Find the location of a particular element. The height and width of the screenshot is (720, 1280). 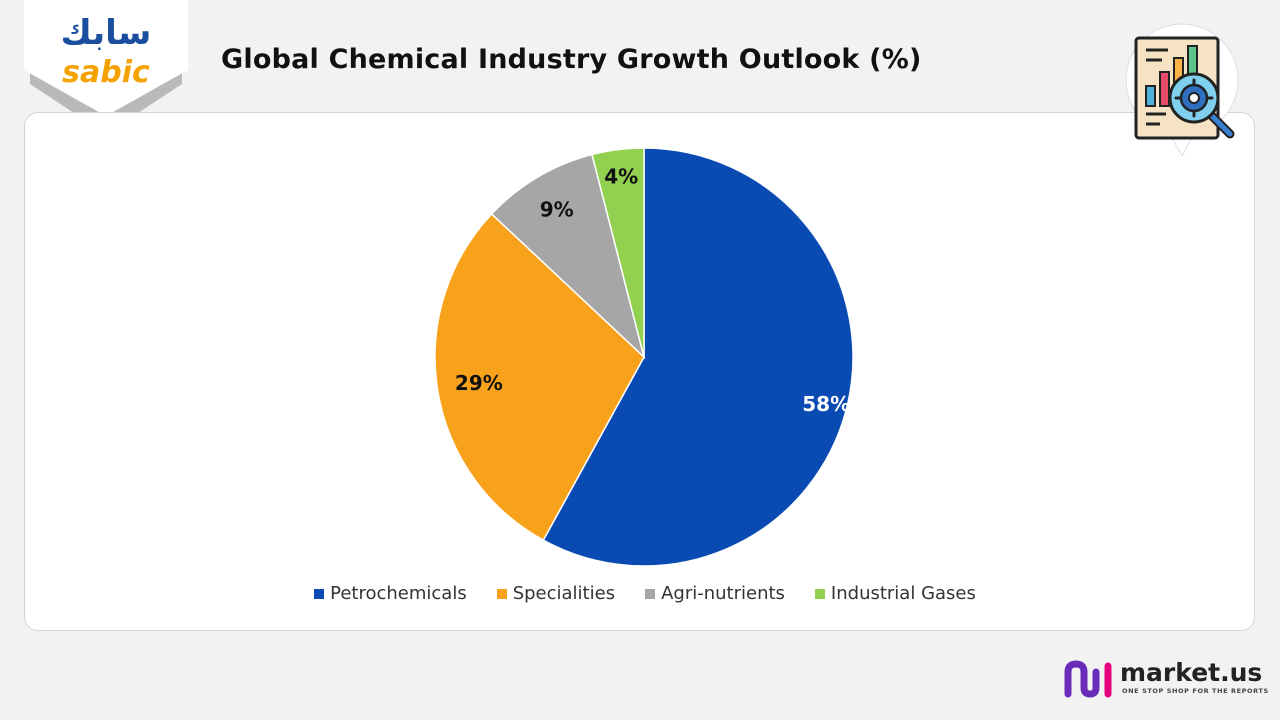

pie-slice-agri-nutrients is located at coordinates (568, 256).